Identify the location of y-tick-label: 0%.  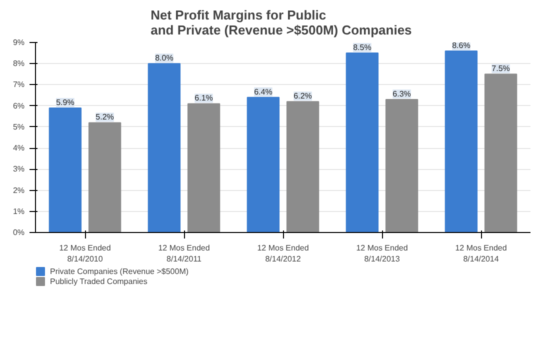
(18, 232).